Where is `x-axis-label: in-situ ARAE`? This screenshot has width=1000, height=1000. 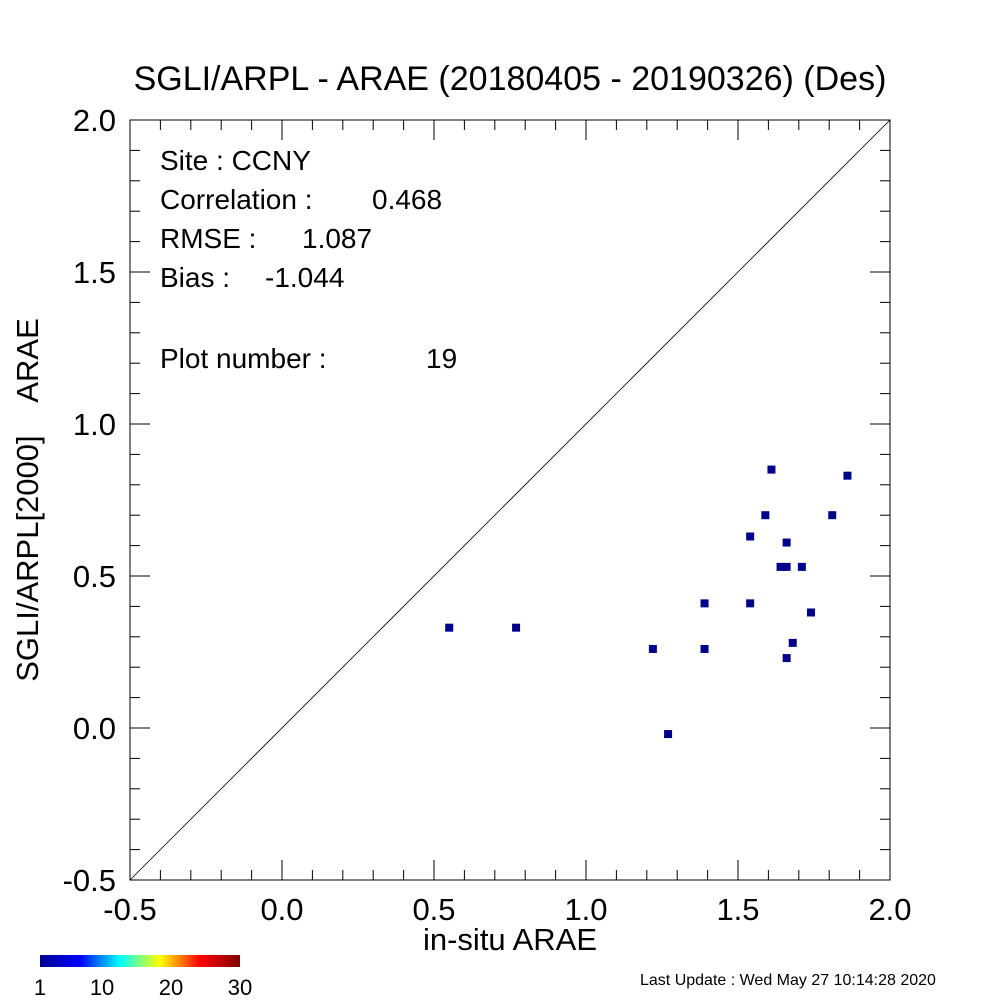
x-axis-label: in-situ ARAE is located at coordinates (510, 939).